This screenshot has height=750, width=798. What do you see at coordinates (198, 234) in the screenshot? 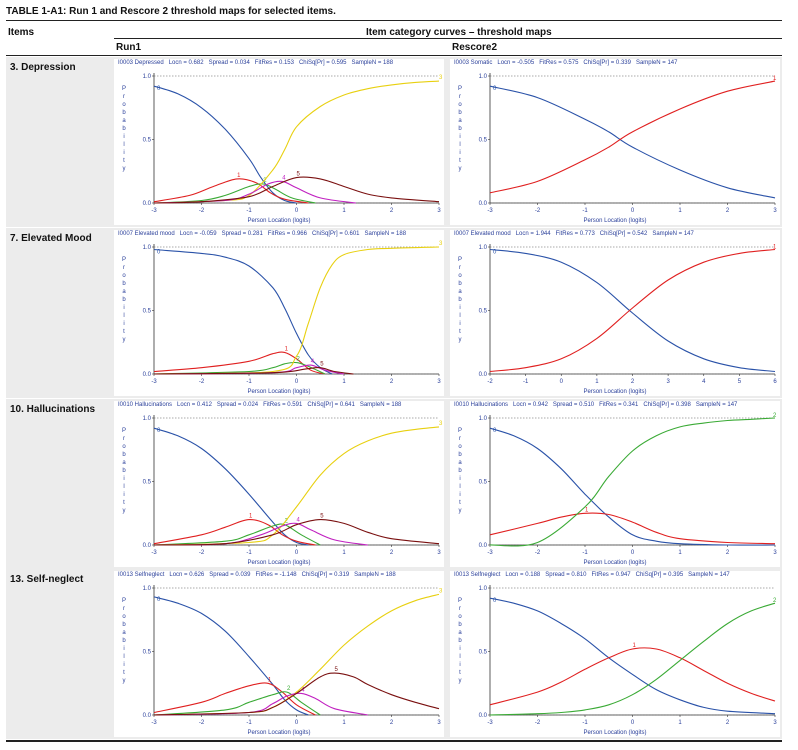
I see `stat-value: Locn = -0.059` at bounding box center [198, 234].